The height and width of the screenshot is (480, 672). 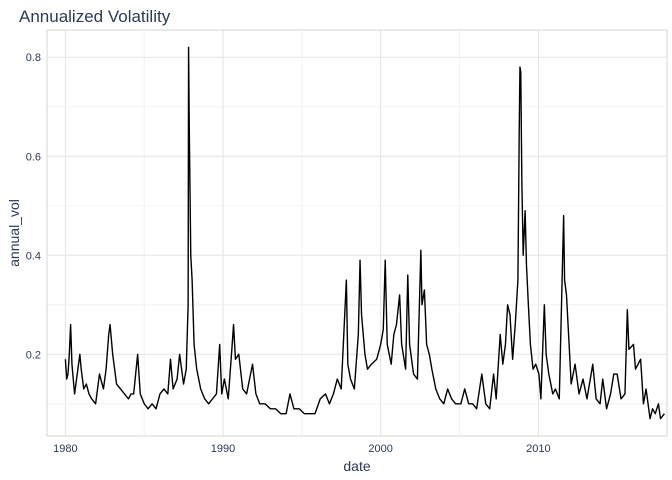 I want to click on y-axis-ticks: 0.2 0.4 0.6 0.8, so click(x=33, y=206).